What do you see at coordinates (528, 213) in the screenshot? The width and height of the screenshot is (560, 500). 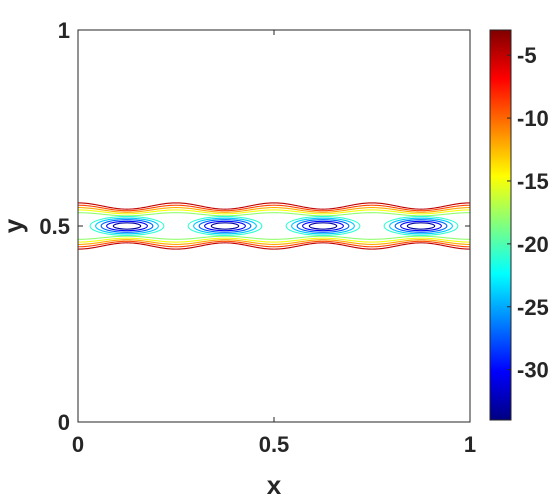 I see `colorbar-ticks: -5 -10 -15 -20 -25 -30` at bounding box center [528, 213].